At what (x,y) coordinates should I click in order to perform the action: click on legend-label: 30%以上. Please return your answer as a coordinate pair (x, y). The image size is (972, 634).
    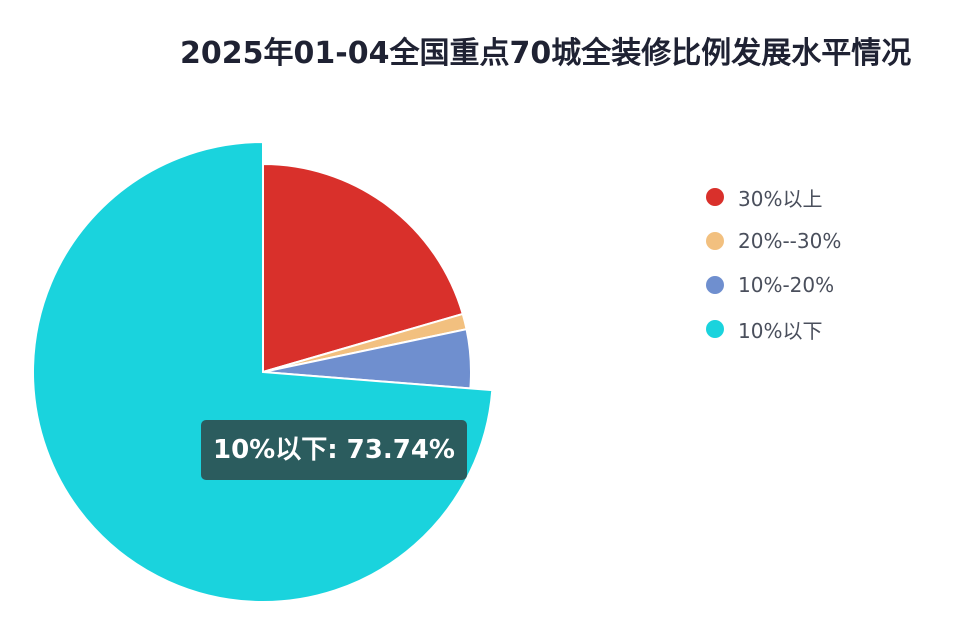
    Looking at the image, I should click on (780, 198).